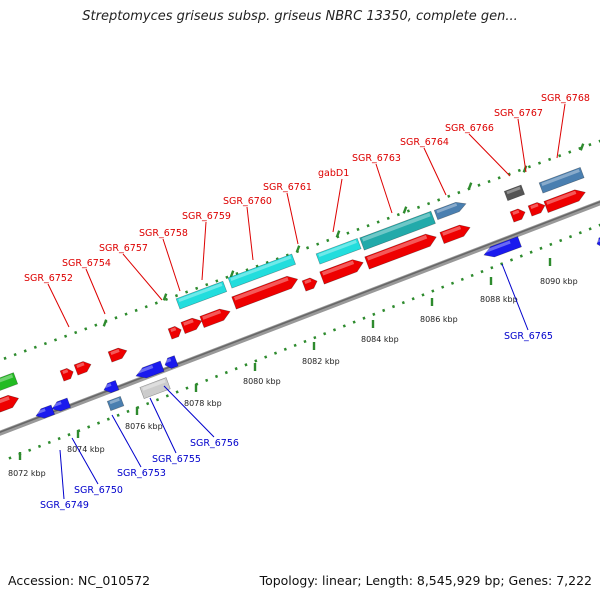 The image size is (600, 600). I want to click on scale-tick-label: 8078 kbp, so click(203, 403).